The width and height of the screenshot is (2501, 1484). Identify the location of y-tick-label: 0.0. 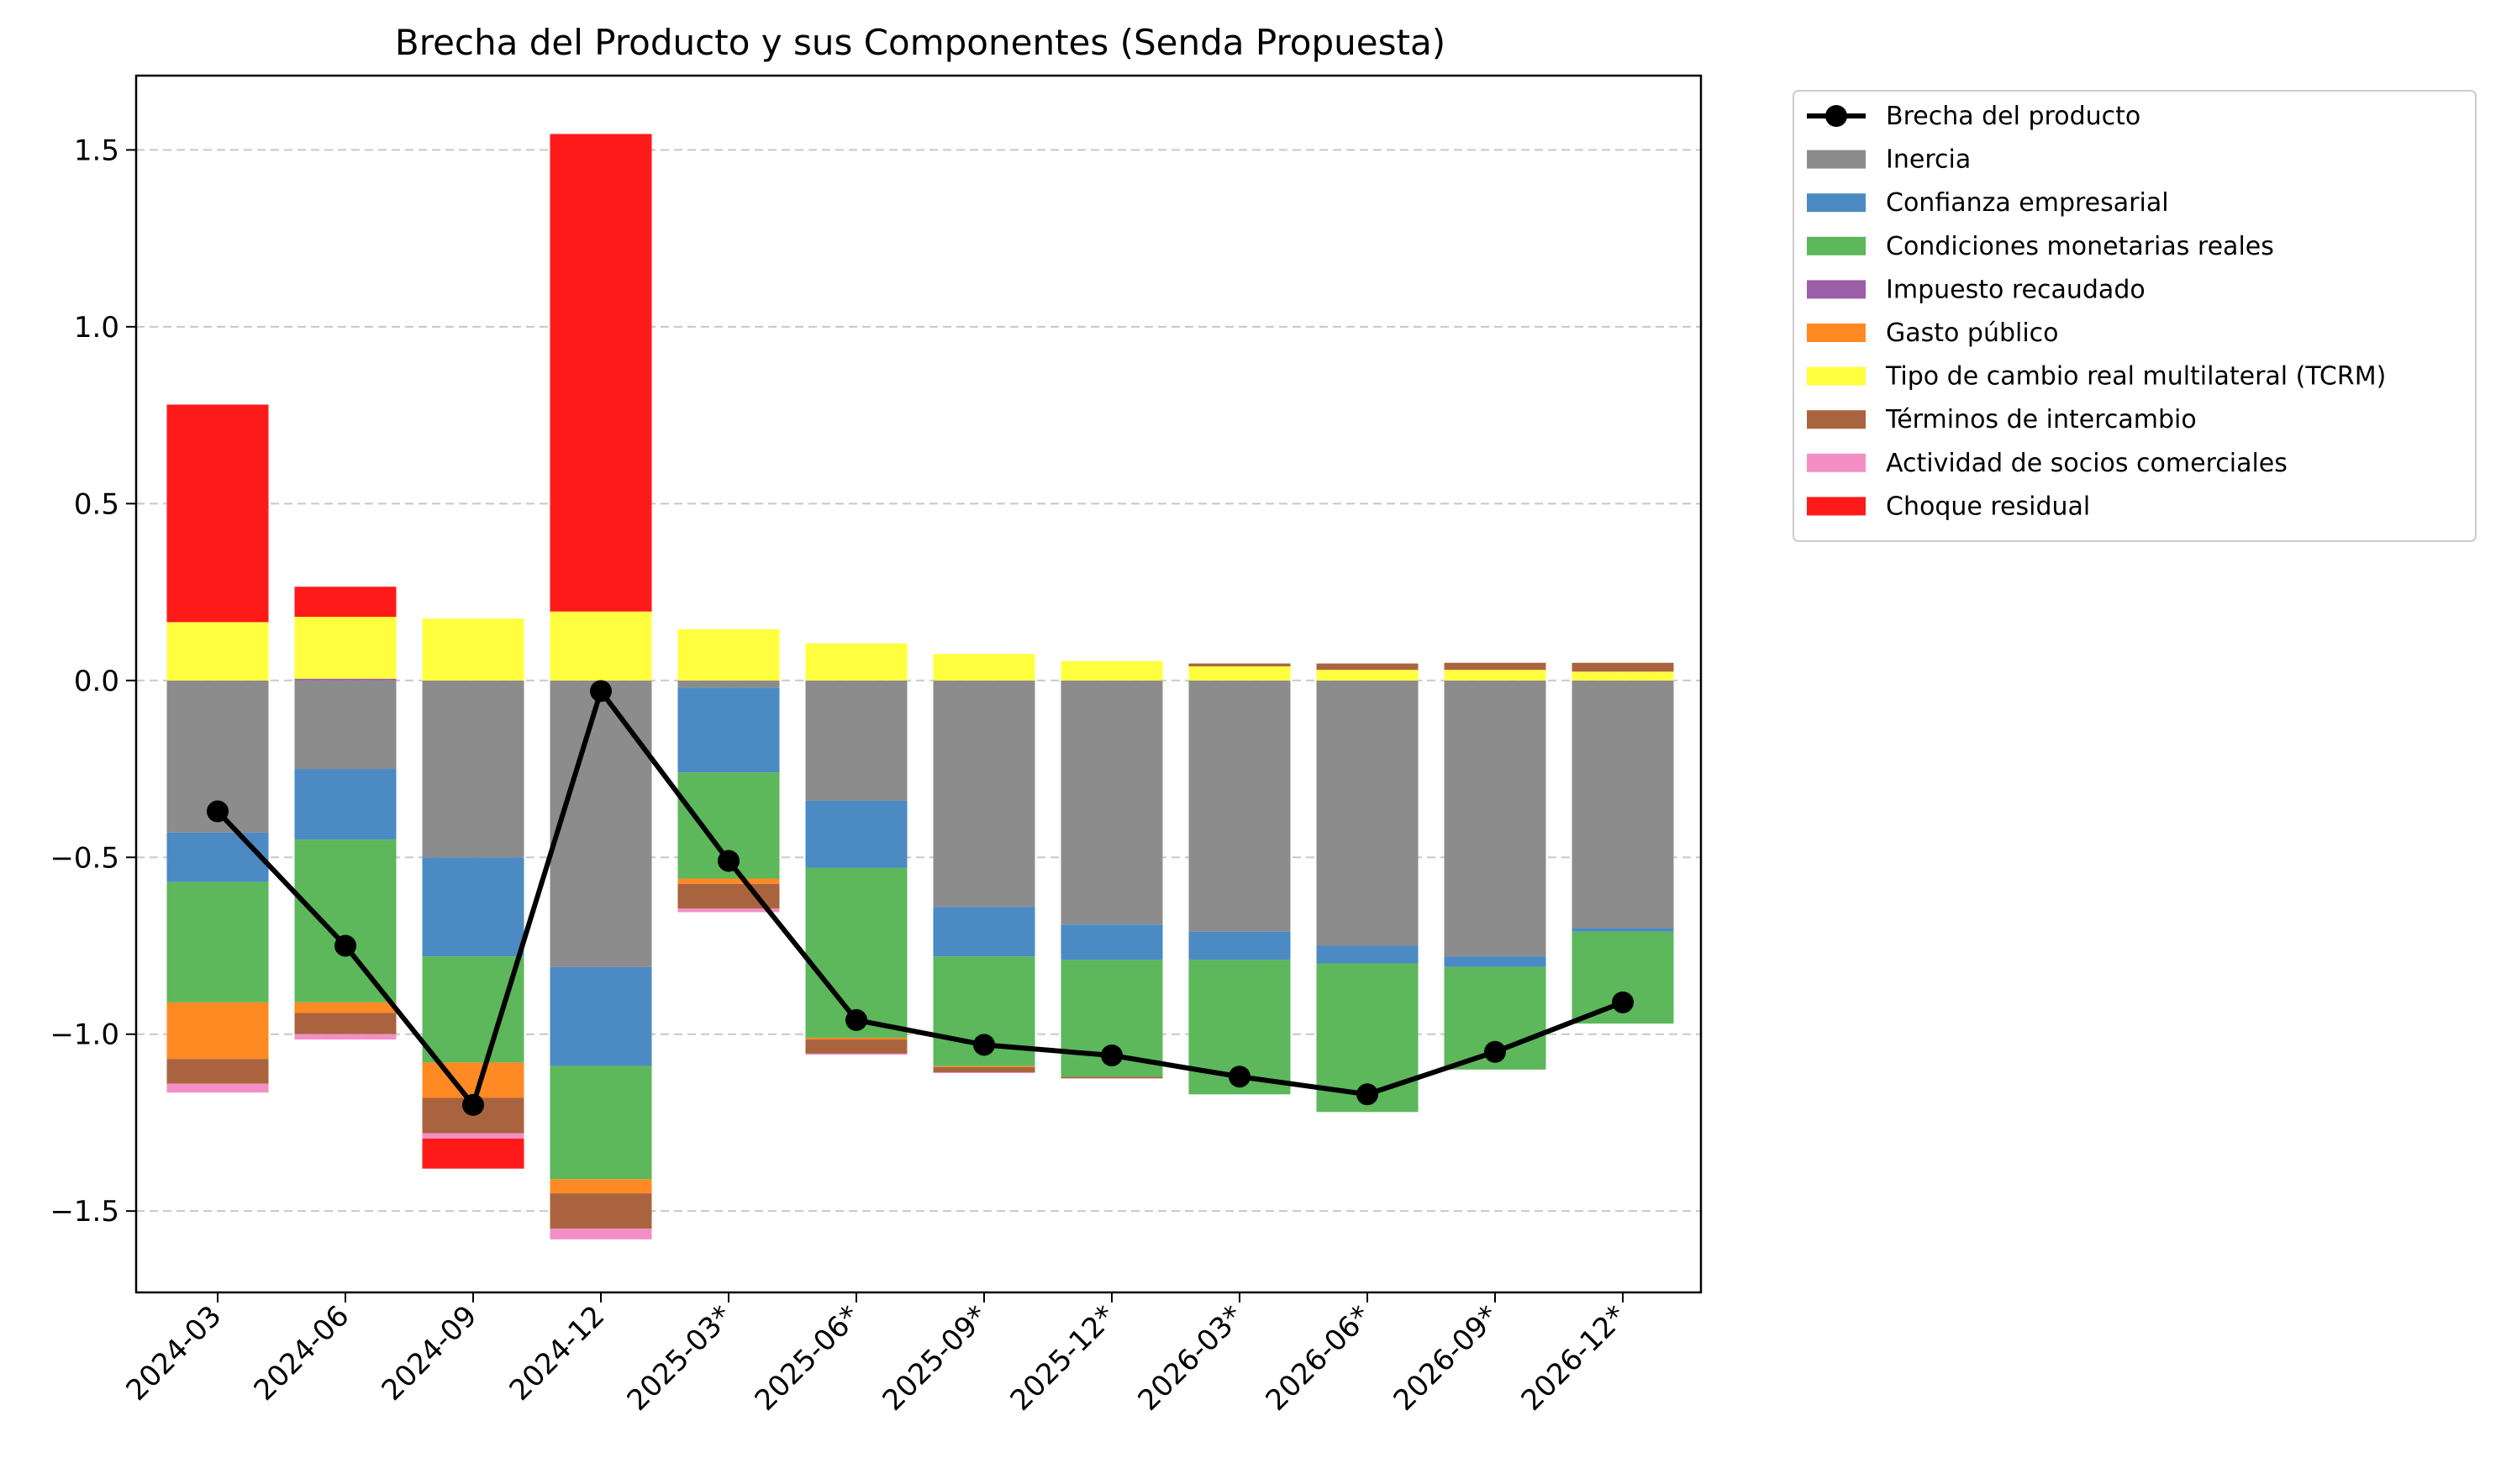
(96, 682).